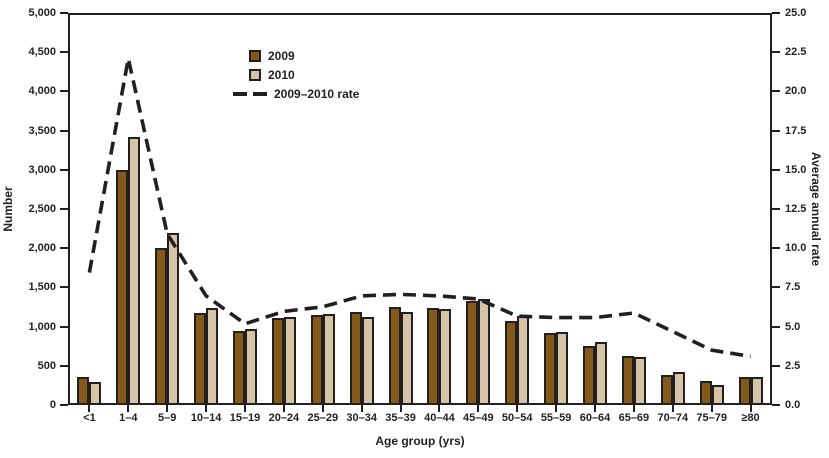 This screenshot has width=829, height=458. What do you see at coordinates (793, 287) in the screenshot?
I see `right-axis-tick-label: 7.5` at bounding box center [793, 287].